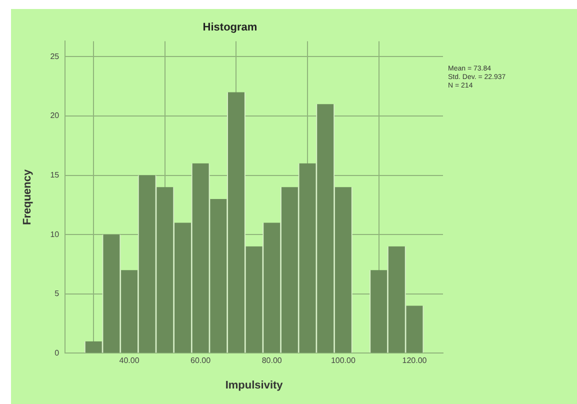 Image resolution: width=577 pixels, height=404 pixels. I want to click on y-tick-label: 15, so click(55, 175).